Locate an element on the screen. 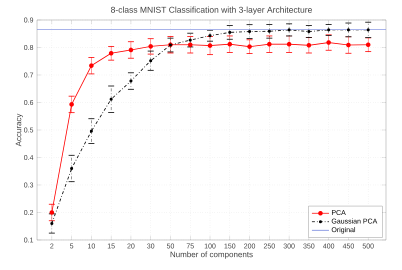  chart-title: 8-class MNIST Classification with 3-layer Architecture is located at coordinates (211, 10).